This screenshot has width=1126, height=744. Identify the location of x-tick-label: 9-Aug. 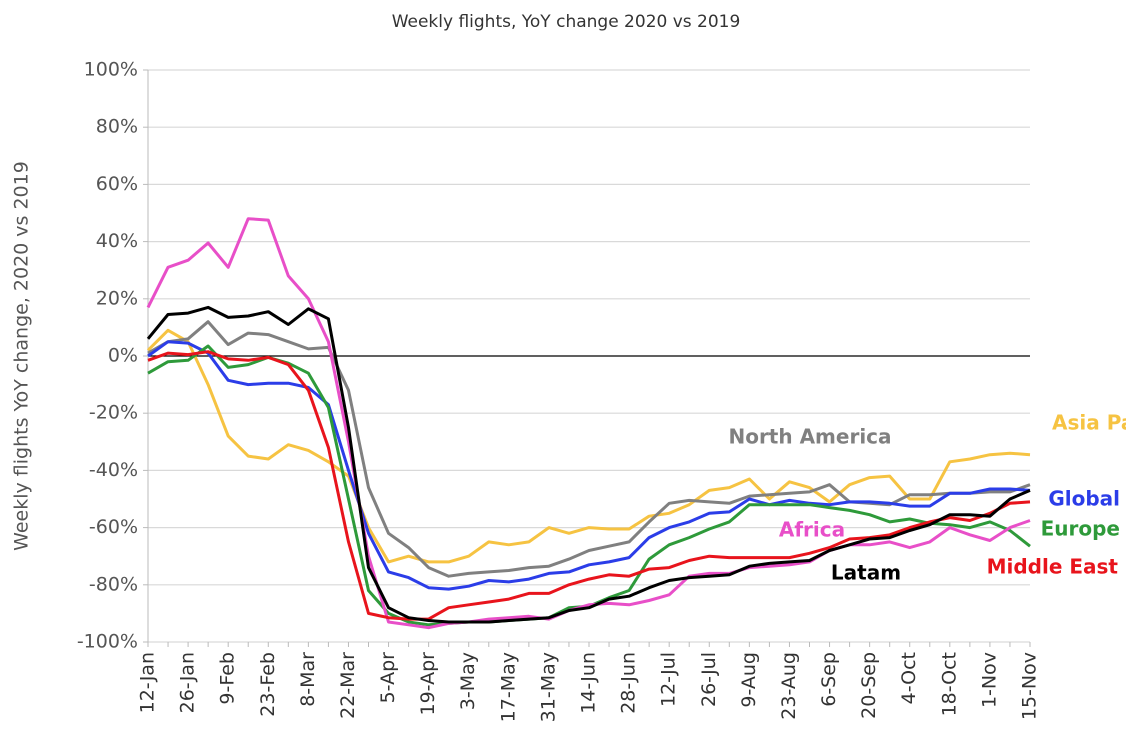
(749, 680).